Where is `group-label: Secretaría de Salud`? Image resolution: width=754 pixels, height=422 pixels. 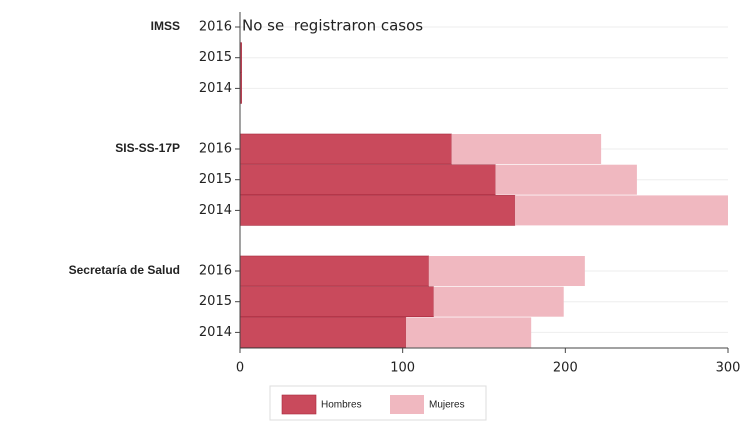 group-label: Secretaría de Salud is located at coordinates (124, 270).